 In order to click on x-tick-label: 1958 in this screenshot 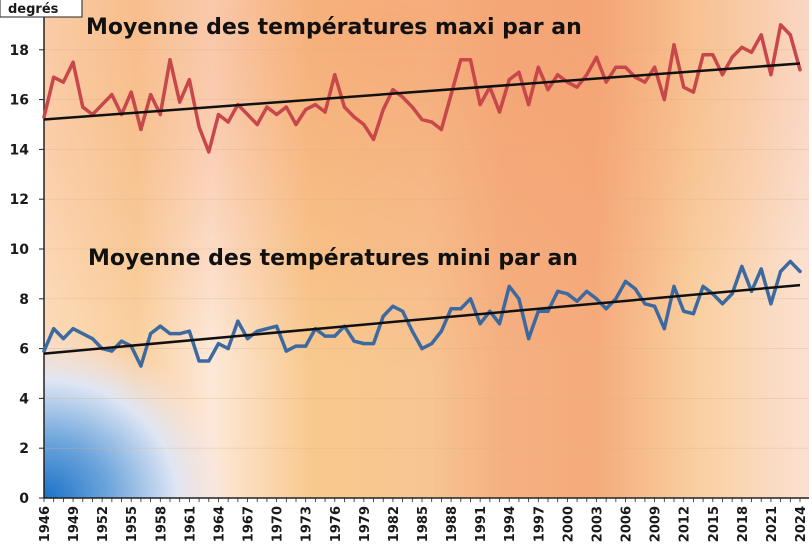, I will do `click(161, 524)`.